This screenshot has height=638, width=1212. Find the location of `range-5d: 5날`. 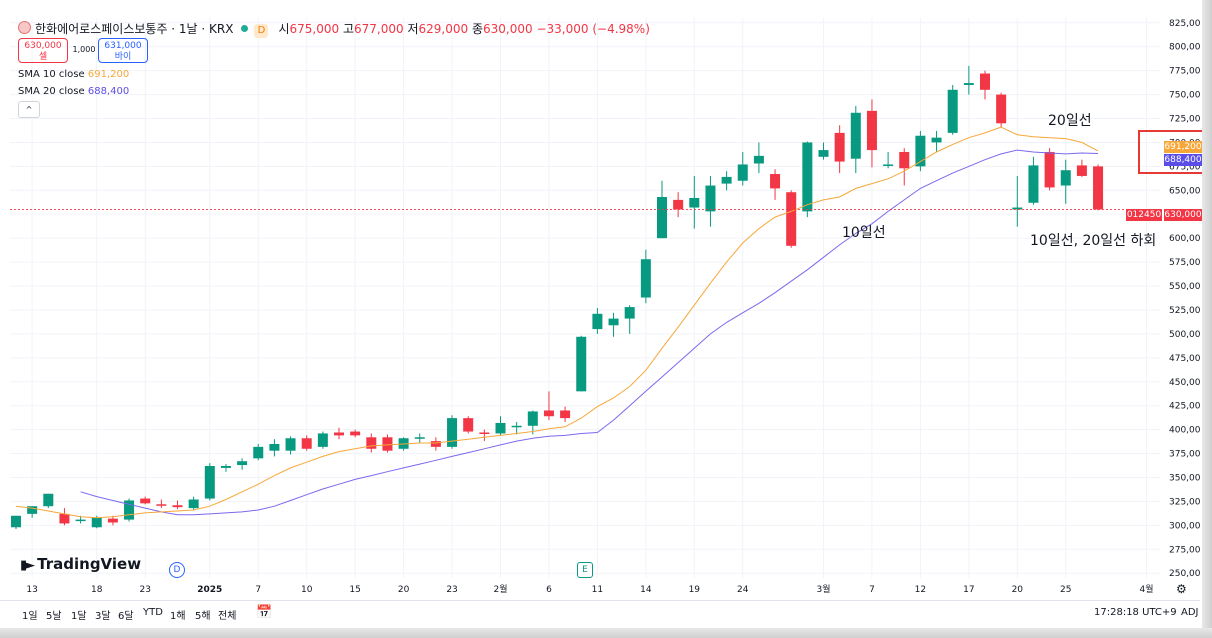

range-5d: 5날 is located at coordinates (54, 616).